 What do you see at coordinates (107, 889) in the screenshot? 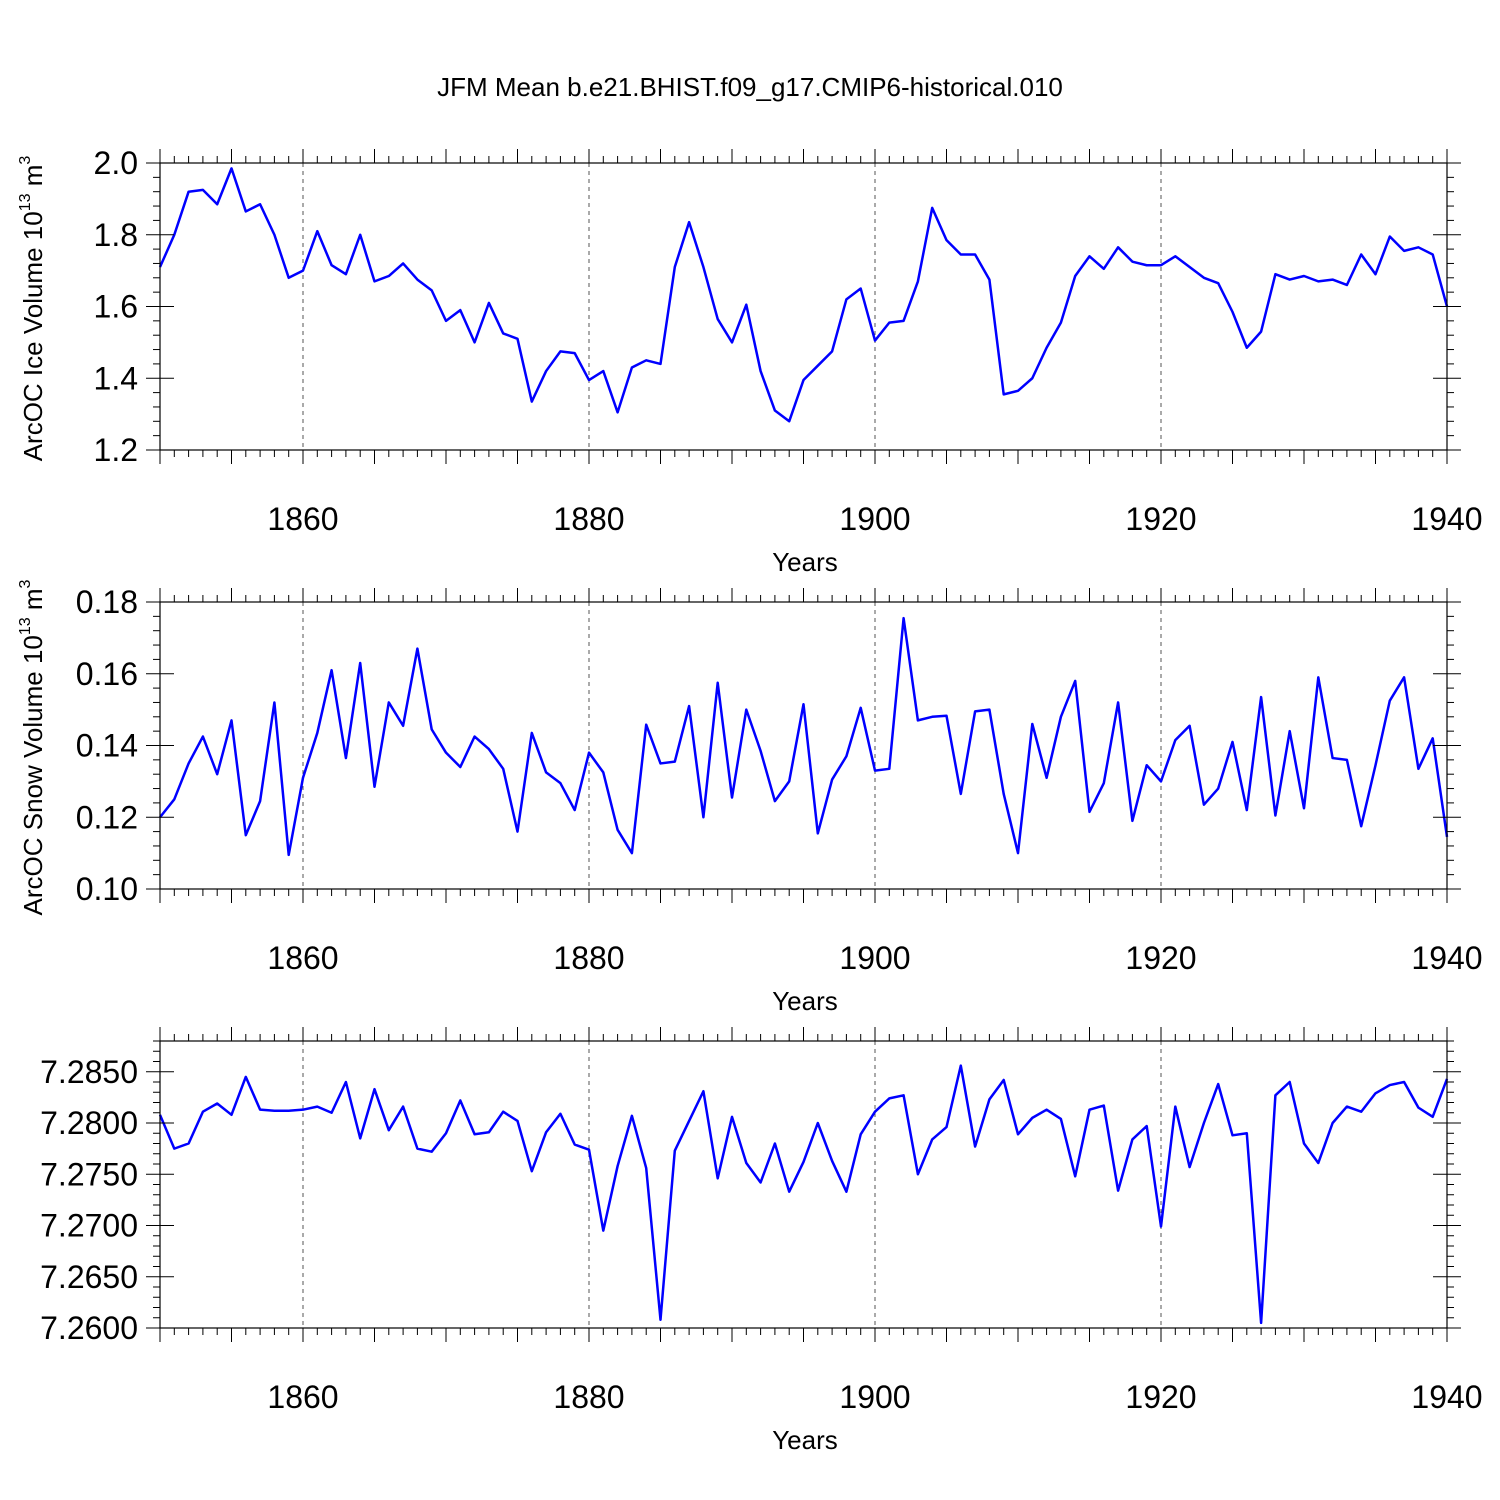
I see `y-tick-label: 0.10` at bounding box center [107, 889].